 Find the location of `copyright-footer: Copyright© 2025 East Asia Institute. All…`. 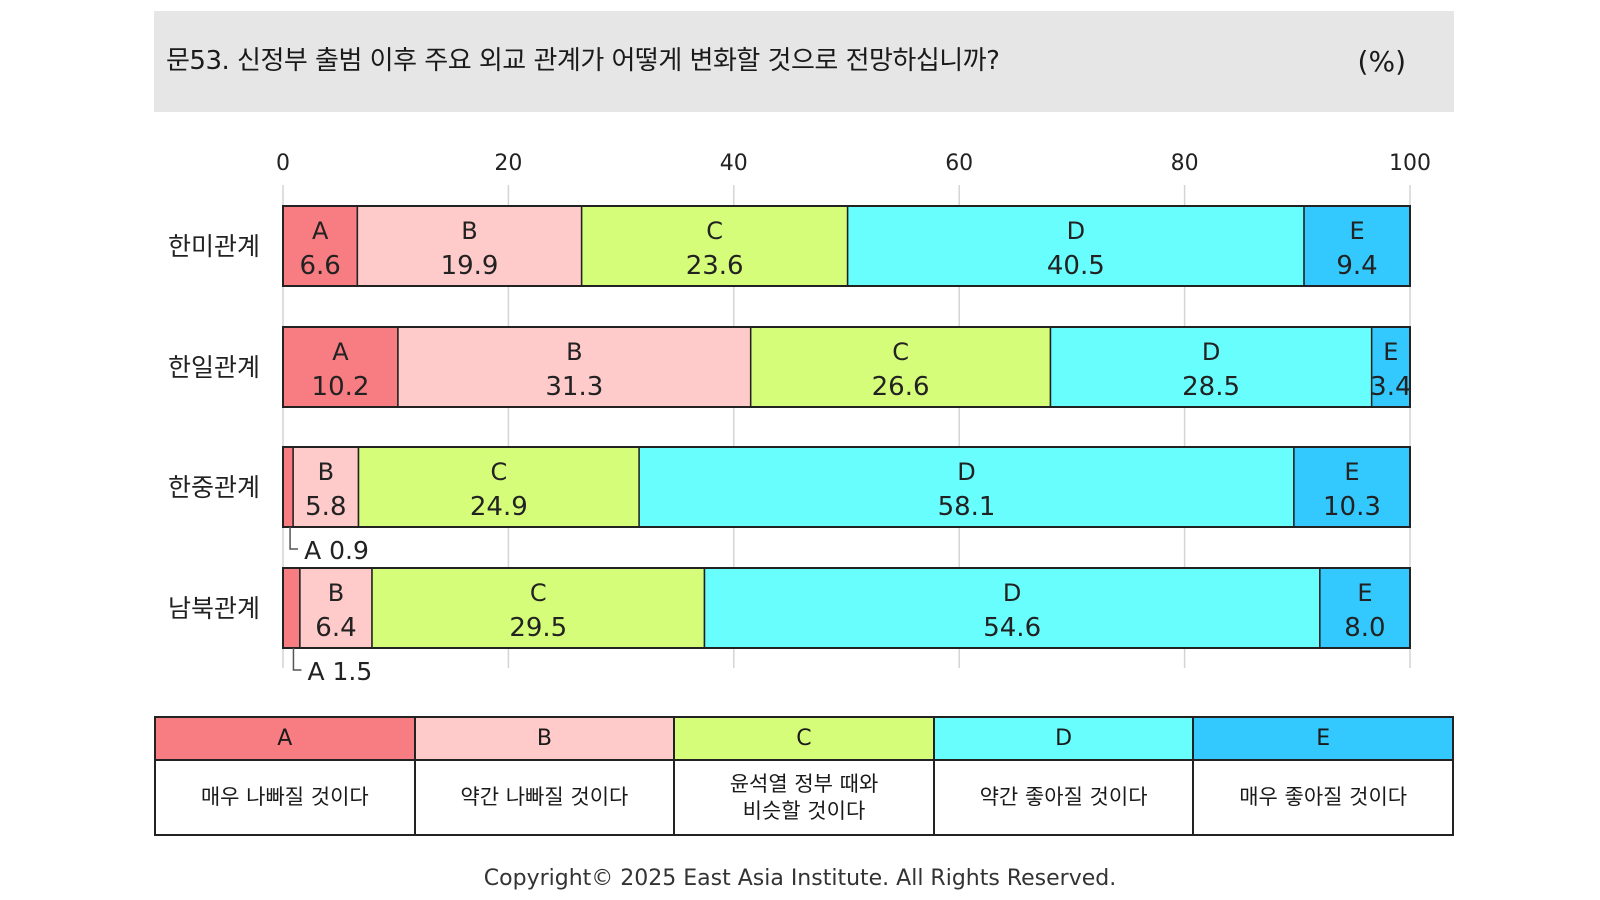

copyright-footer: Copyright© 2025 East Asia Institute. All… is located at coordinates (800, 878).